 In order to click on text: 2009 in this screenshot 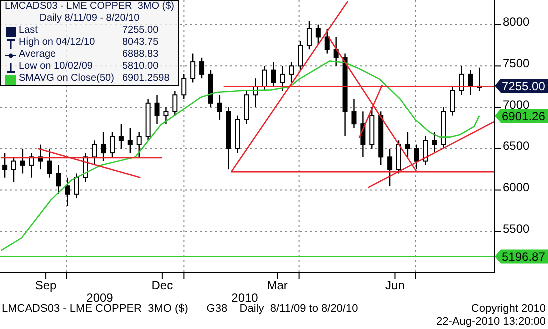, I will do `click(100, 298)`.